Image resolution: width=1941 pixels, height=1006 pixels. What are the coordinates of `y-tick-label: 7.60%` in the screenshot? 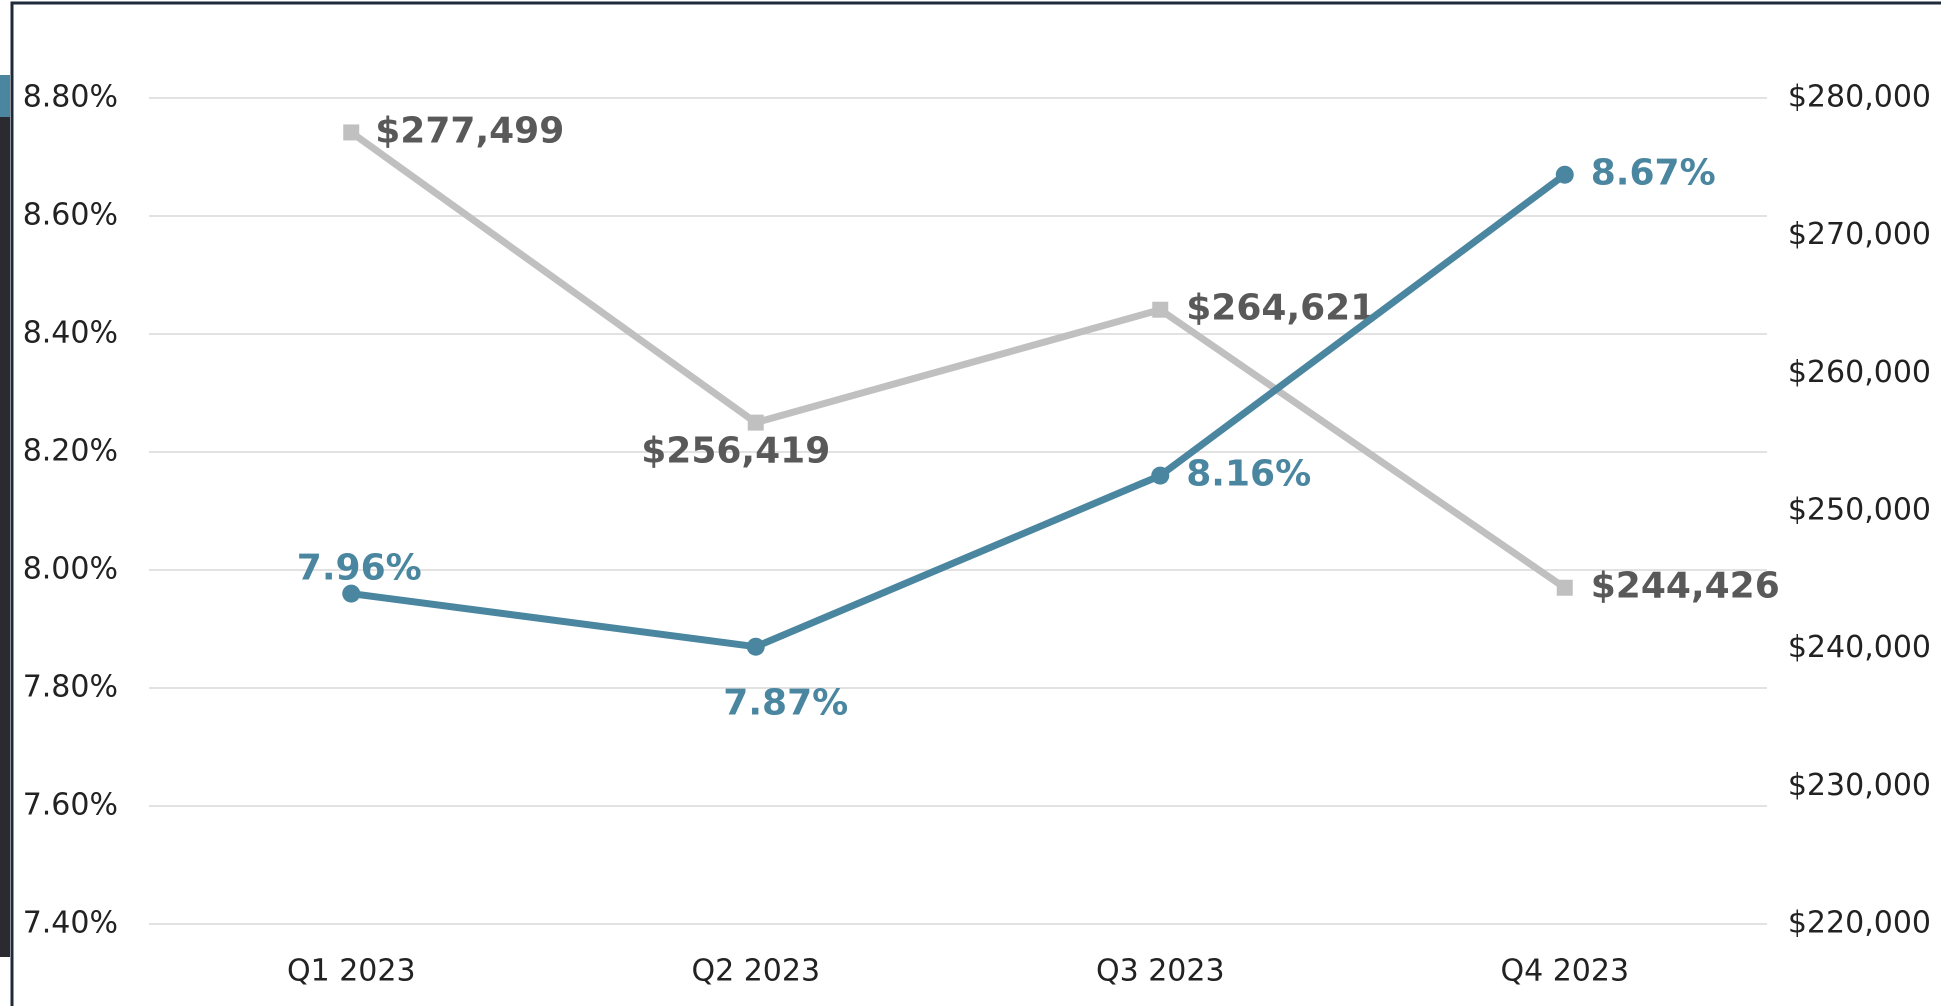 It's located at (70, 805).